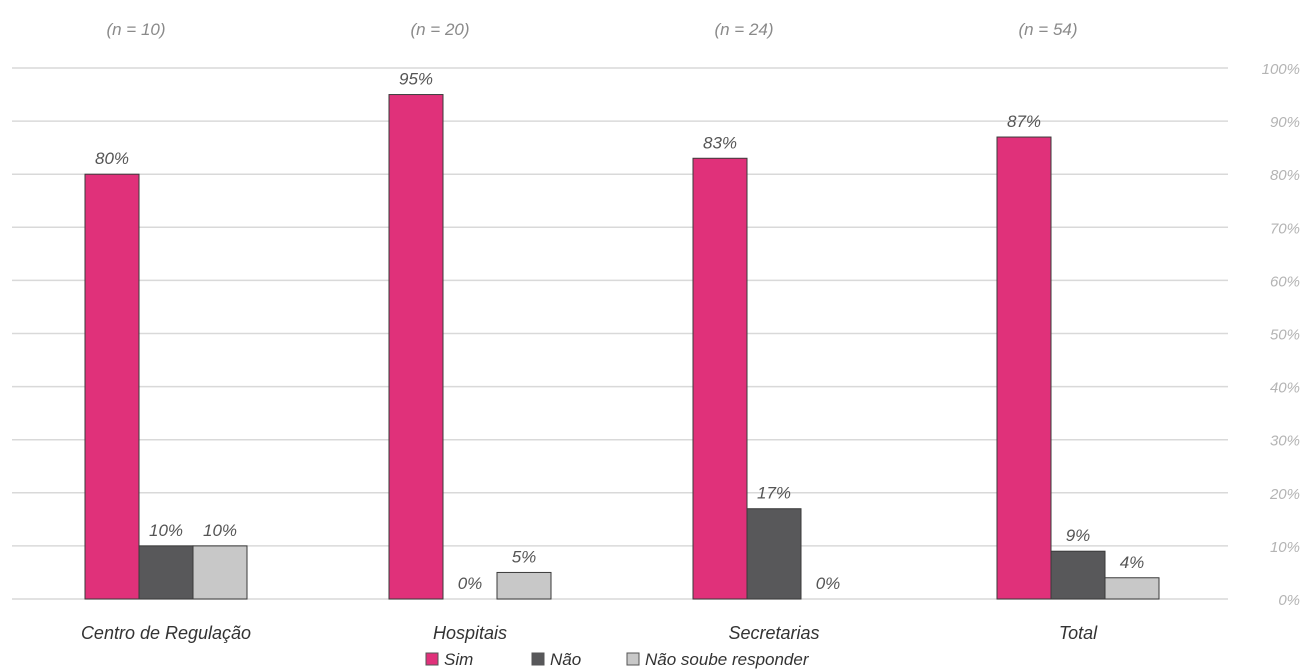  I want to click on data-label: 17%, so click(774, 493).